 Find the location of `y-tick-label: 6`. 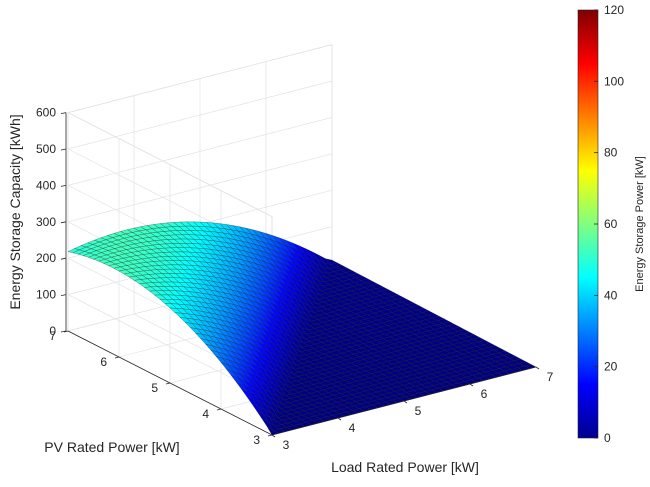

y-tick-label: 6 is located at coordinates (103, 362).